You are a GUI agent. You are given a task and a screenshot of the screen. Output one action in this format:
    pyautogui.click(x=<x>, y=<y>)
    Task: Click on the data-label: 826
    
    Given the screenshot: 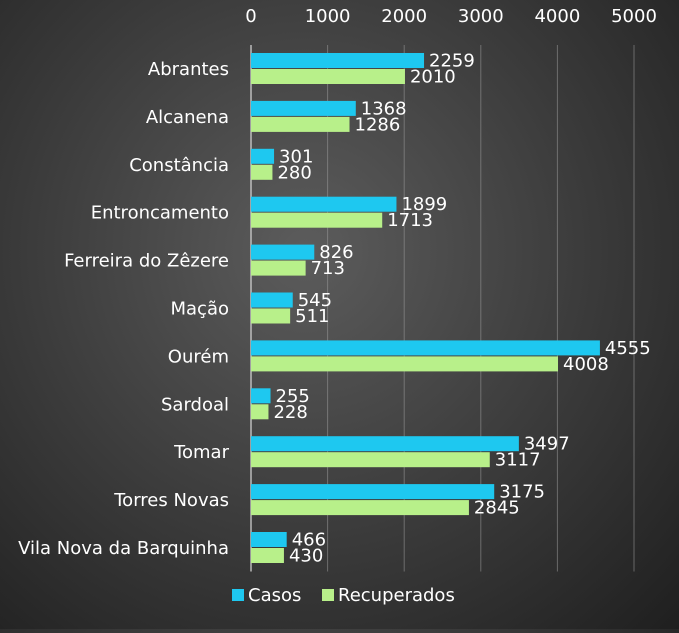 What is the action you would take?
    pyautogui.click(x=336, y=252)
    